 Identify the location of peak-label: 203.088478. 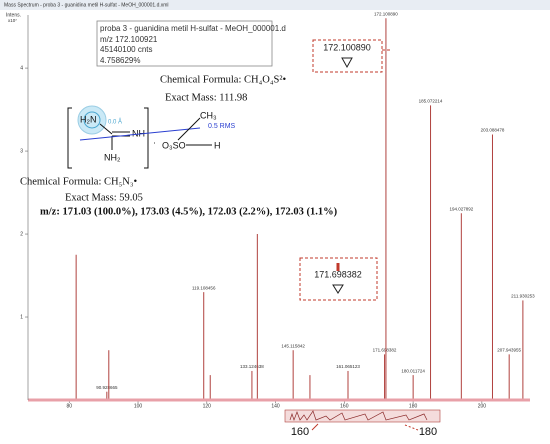
(493, 130).